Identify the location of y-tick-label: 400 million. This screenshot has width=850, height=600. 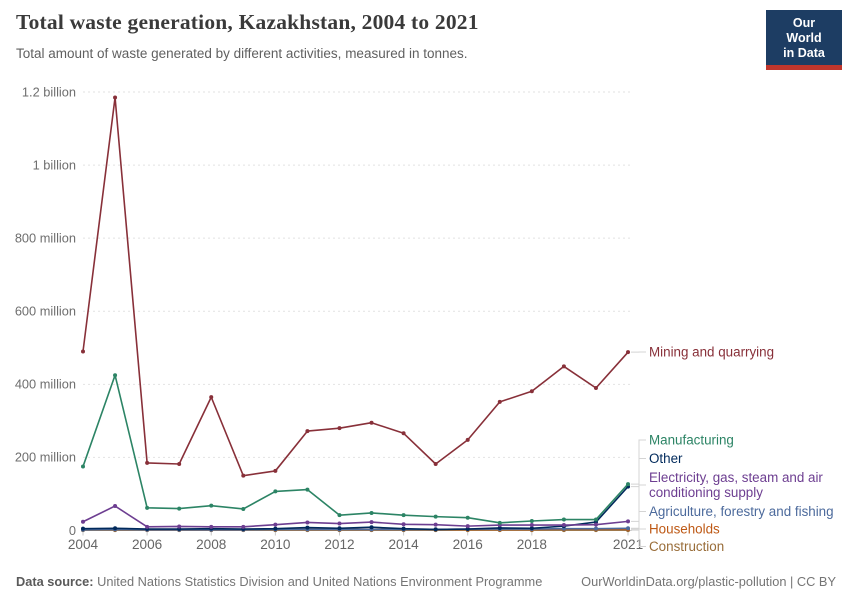
(45, 384).